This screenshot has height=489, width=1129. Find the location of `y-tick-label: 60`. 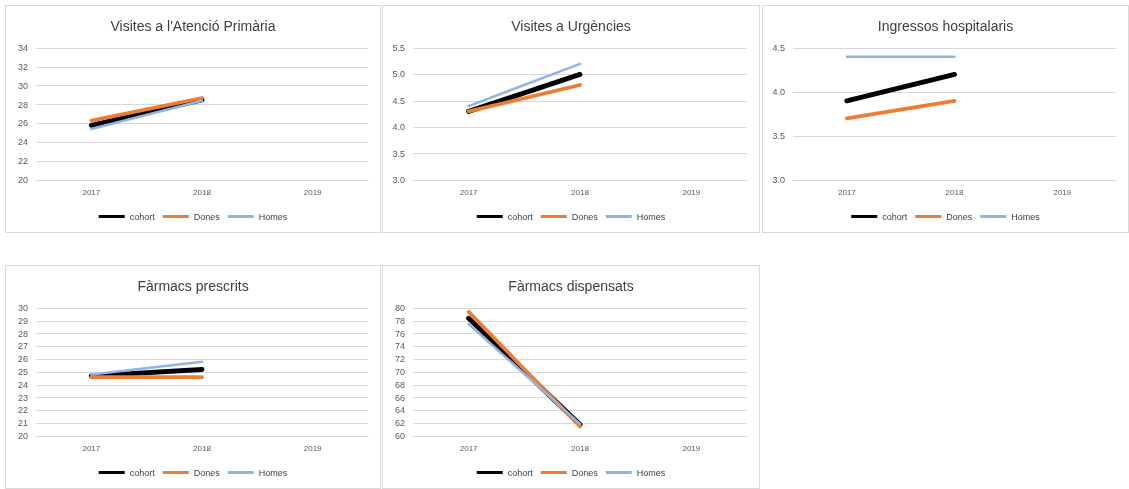

y-tick-label: 60 is located at coordinates (399, 436).